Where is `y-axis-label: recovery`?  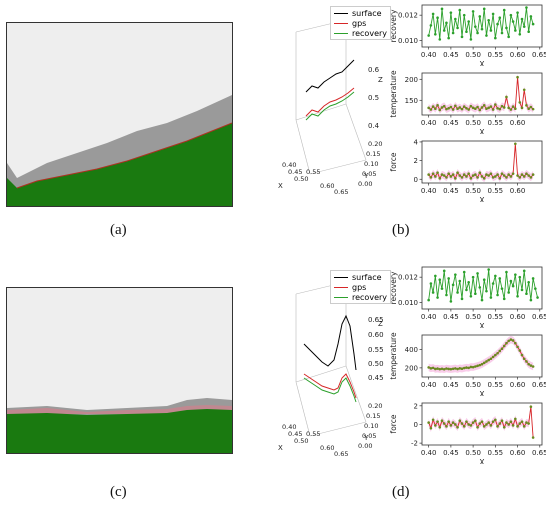
y-axis-label: recovery is located at coordinates (393, 287).